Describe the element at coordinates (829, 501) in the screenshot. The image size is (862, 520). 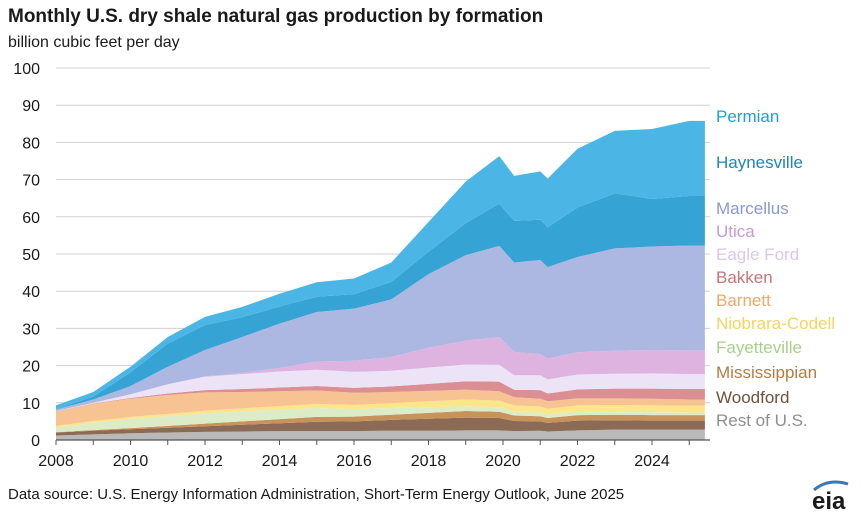
I see `svg-text: eia` at that location.